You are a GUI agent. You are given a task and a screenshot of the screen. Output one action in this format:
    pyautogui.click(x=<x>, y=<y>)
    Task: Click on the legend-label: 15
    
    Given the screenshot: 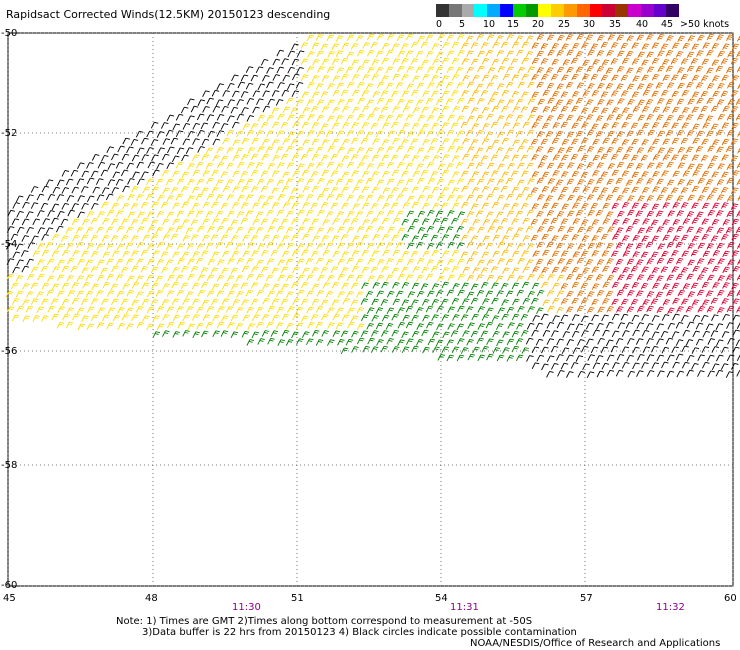 What is the action you would take?
    pyautogui.click(x=513, y=24)
    